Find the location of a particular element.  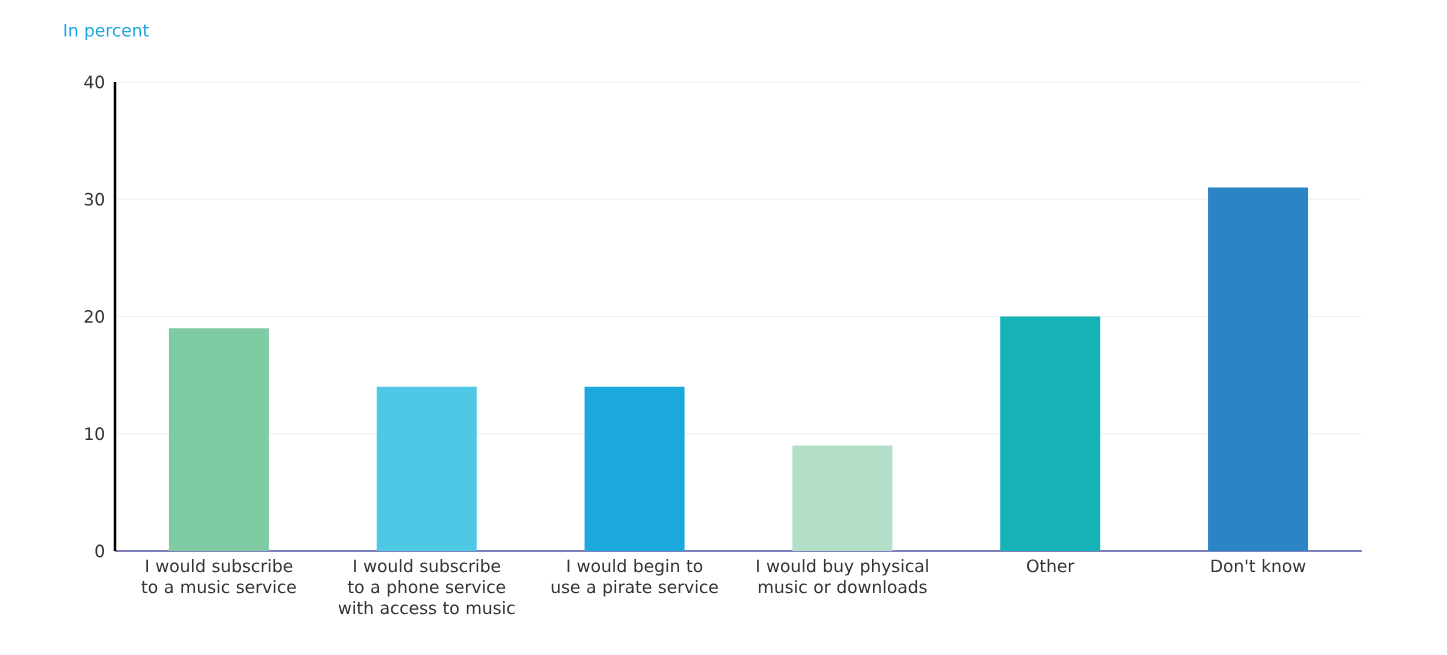

y-tick-label: 30 is located at coordinates (94, 199).